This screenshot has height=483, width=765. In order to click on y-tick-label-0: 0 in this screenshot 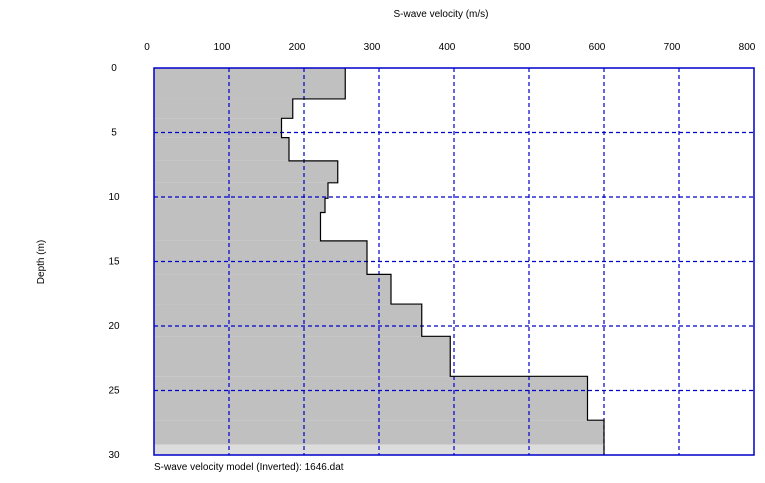, I will do `click(114, 68)`.